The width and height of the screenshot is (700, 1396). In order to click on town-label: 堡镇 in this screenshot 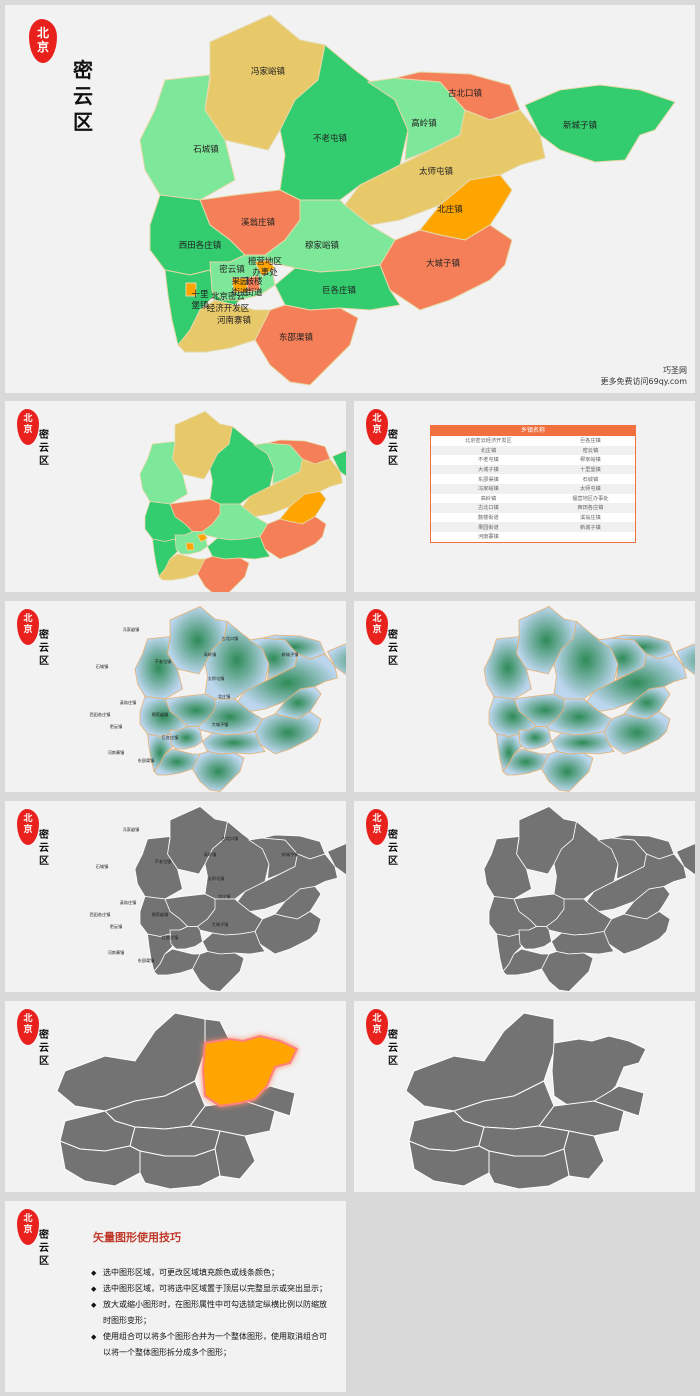, I will do `click(200, 305)`.